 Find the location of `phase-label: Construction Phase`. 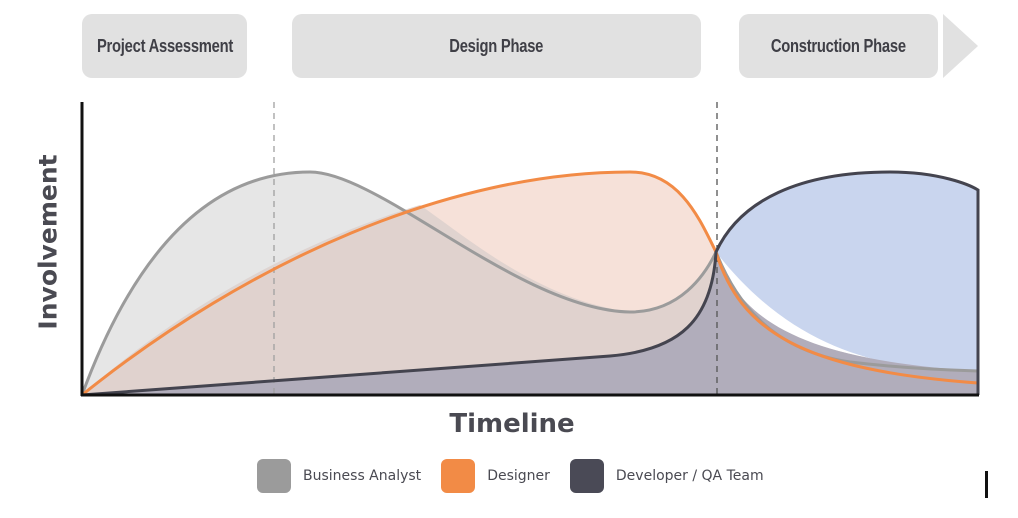

phase-label: Construction Phase is located at coordinates (838, 45).